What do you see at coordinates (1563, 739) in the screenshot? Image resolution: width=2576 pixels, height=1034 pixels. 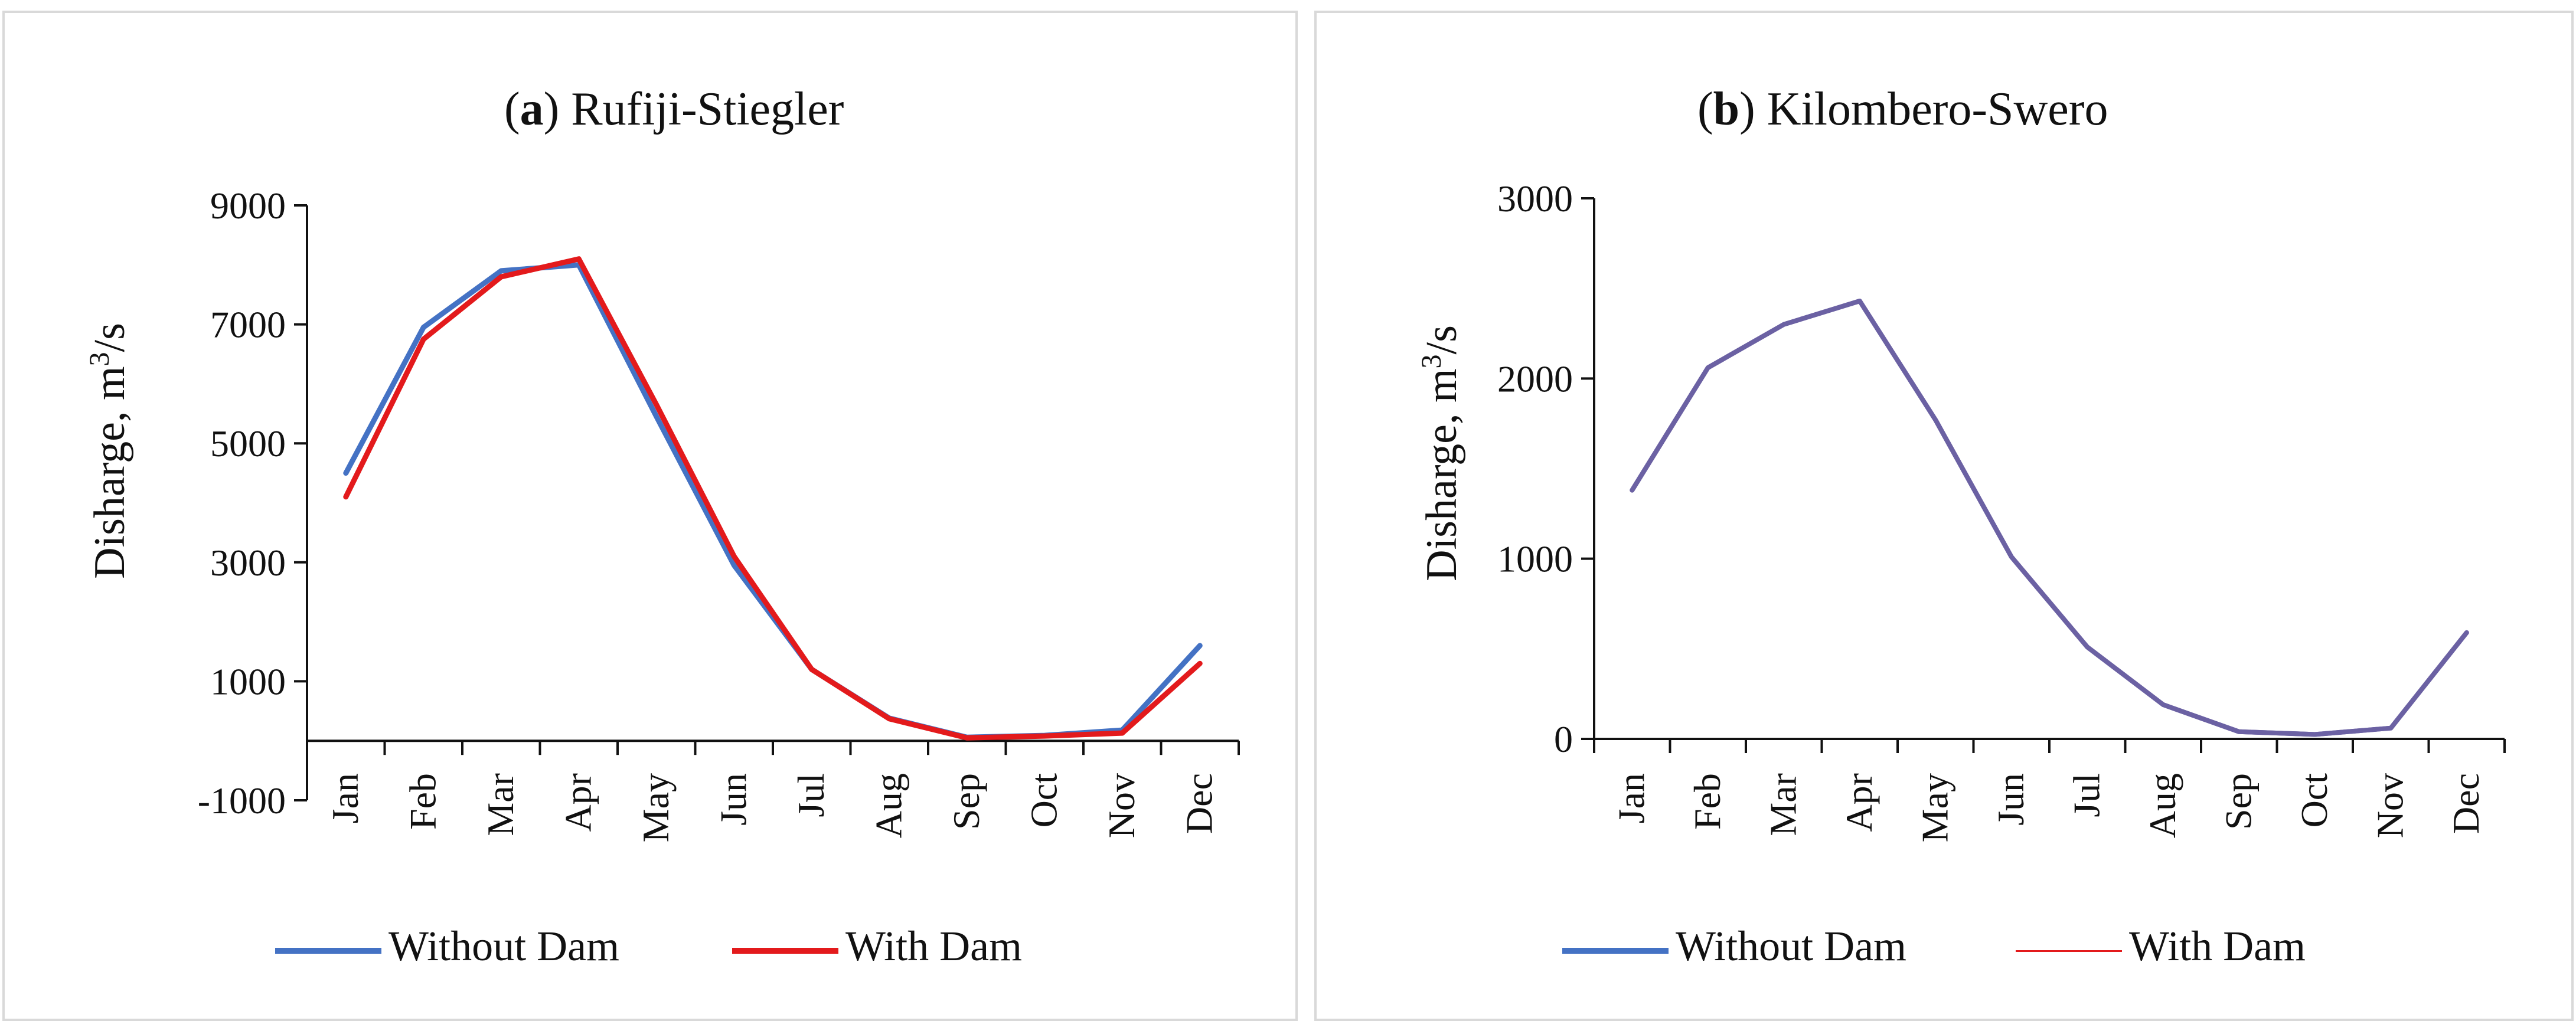 I see `y-tick-label: 0` at bounding box center [1563, 739].